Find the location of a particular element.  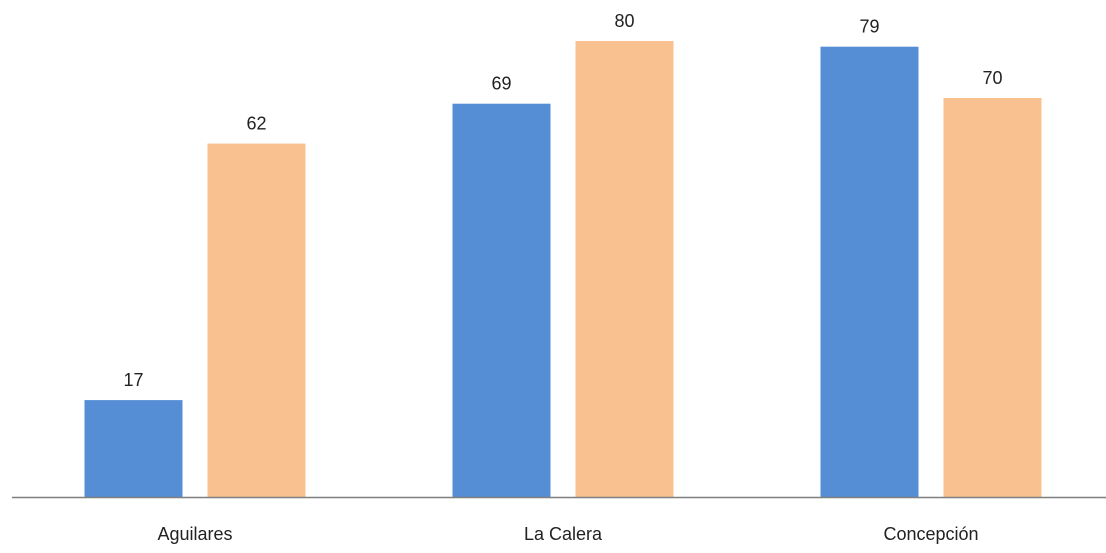

bar-2-la-calera is located at coordinates (624, 269).